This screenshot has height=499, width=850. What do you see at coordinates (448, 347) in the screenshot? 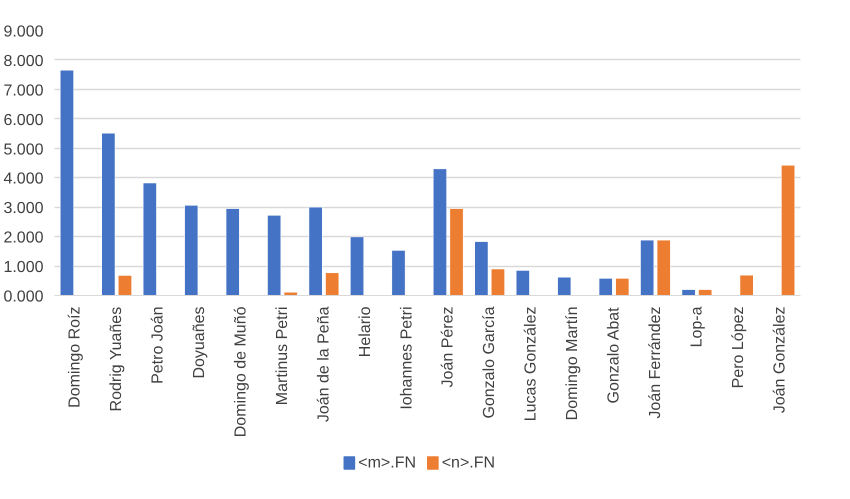
I see `x-tick-label: Joán Pérez` at bounding box center [448, 347].